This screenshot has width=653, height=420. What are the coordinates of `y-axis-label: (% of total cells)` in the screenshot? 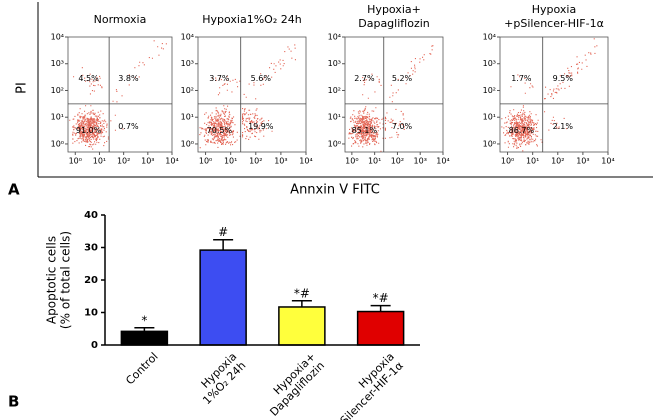 It's located at (66, 280).